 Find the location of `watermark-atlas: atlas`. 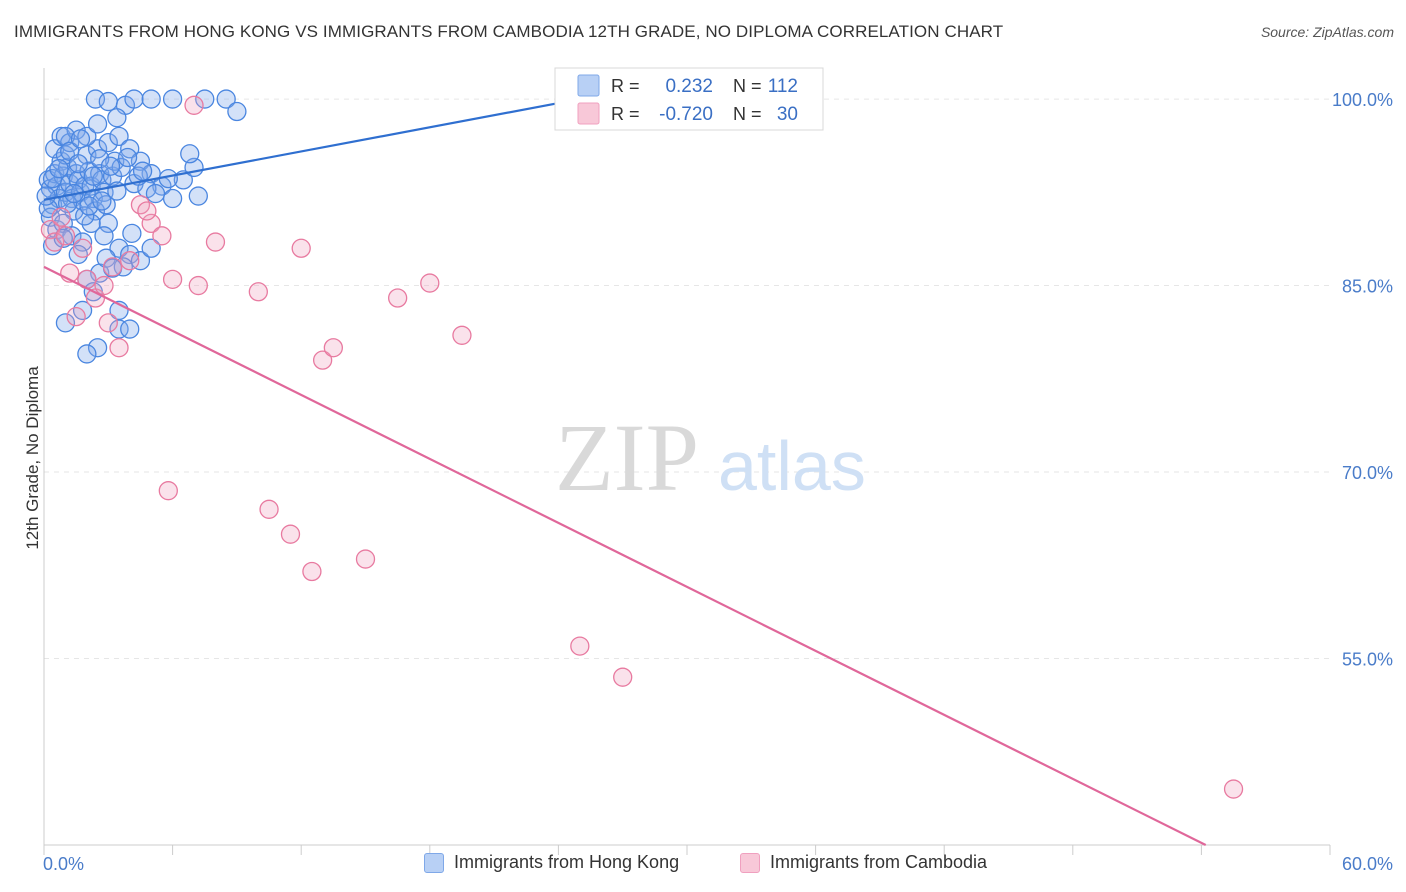

watermark-atlas: atlas is located at coordinates (792, 466).